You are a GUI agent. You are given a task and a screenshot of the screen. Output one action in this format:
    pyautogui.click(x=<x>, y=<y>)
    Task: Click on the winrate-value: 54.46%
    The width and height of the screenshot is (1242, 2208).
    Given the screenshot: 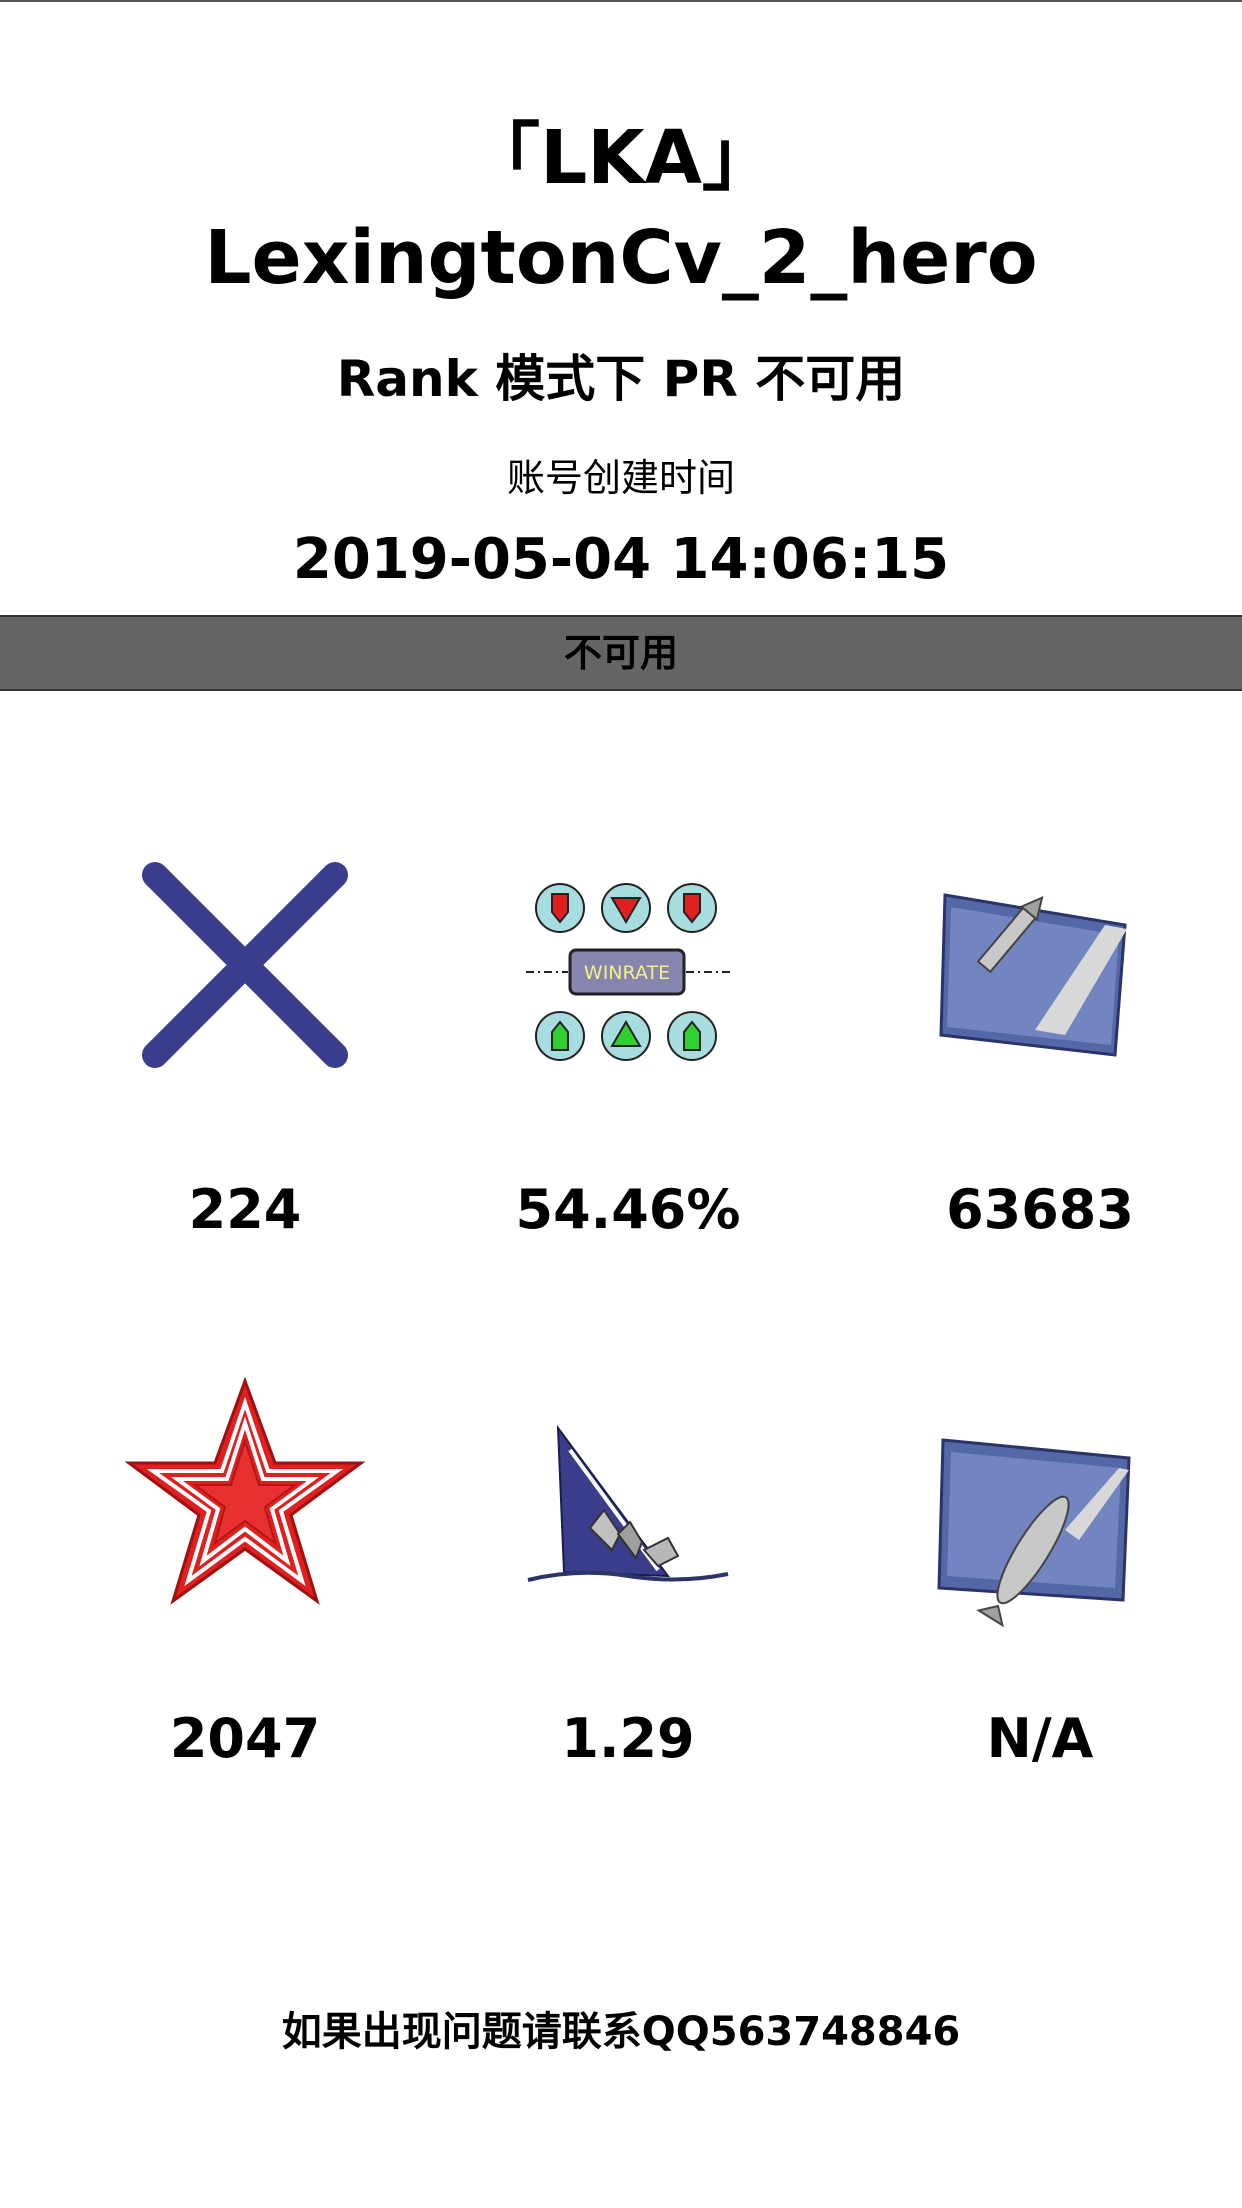 What is the action you would take?
    pyautogui.click(x=628, y=1209)
    